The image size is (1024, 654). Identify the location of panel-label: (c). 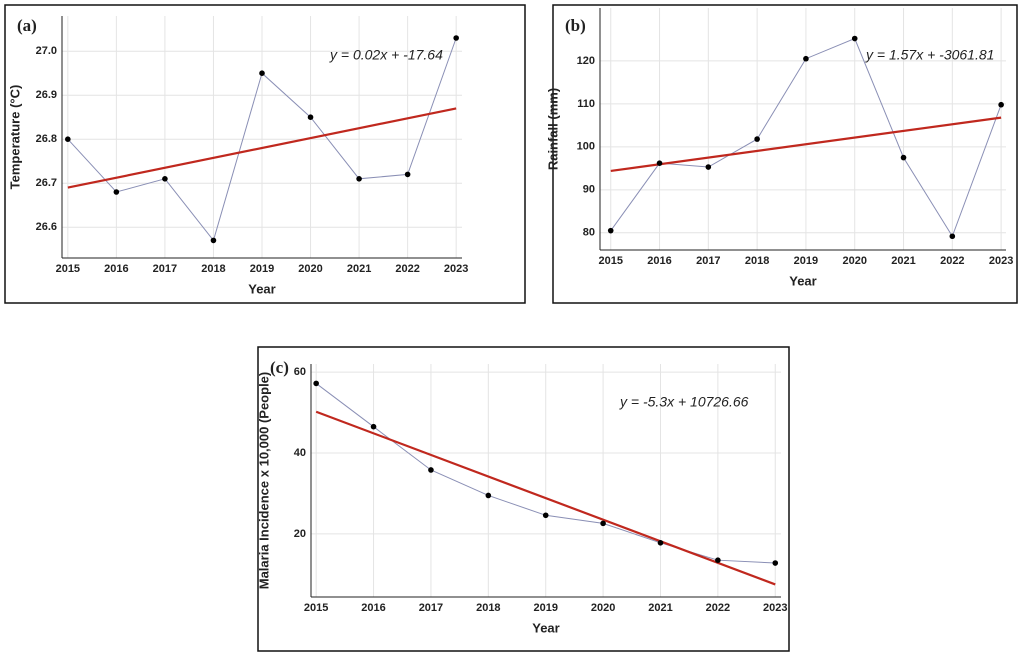
(279, 367).